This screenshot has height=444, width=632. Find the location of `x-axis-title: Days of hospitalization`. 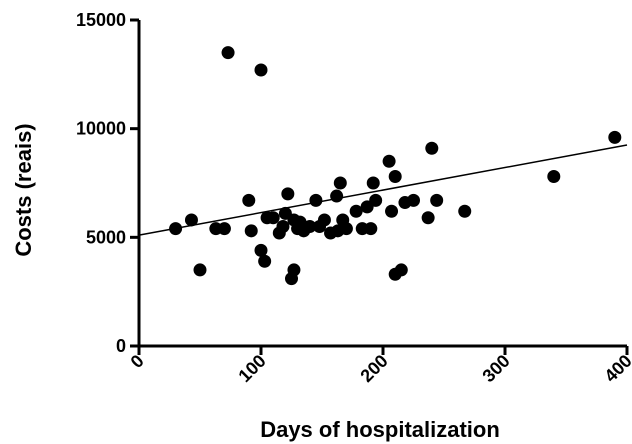

x-axis-title: Days of hospitalization is located at coordinates (380, 429).